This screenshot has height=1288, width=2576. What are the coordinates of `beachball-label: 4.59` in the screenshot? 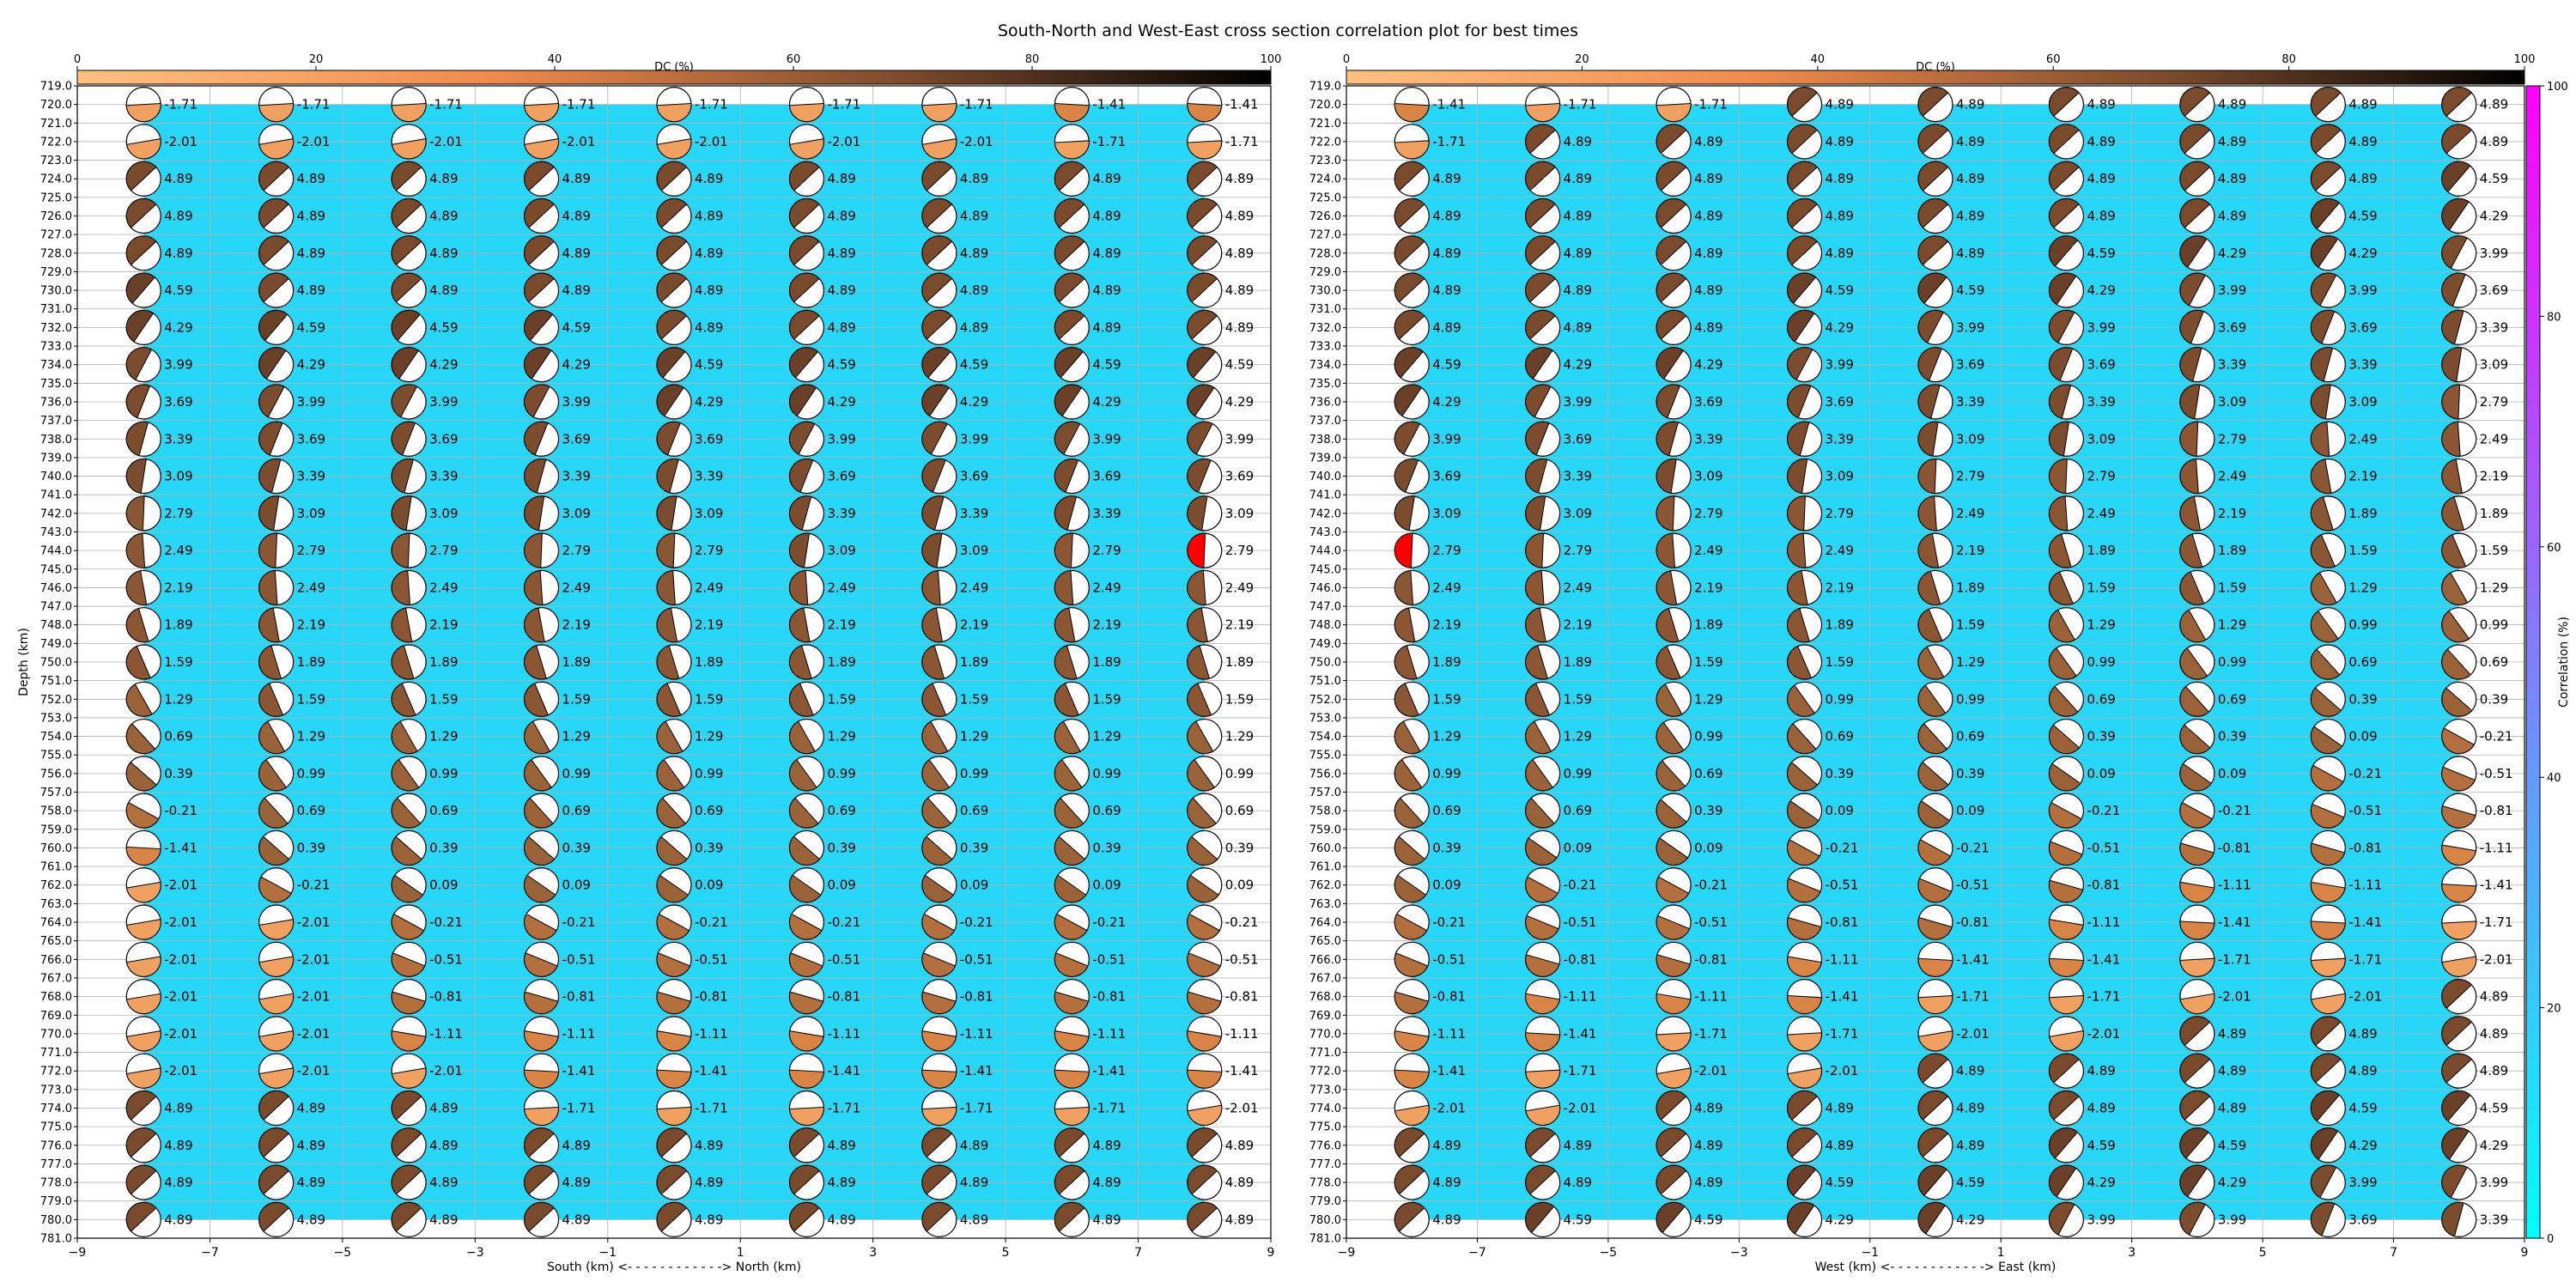 It's located at (2494, 1107).